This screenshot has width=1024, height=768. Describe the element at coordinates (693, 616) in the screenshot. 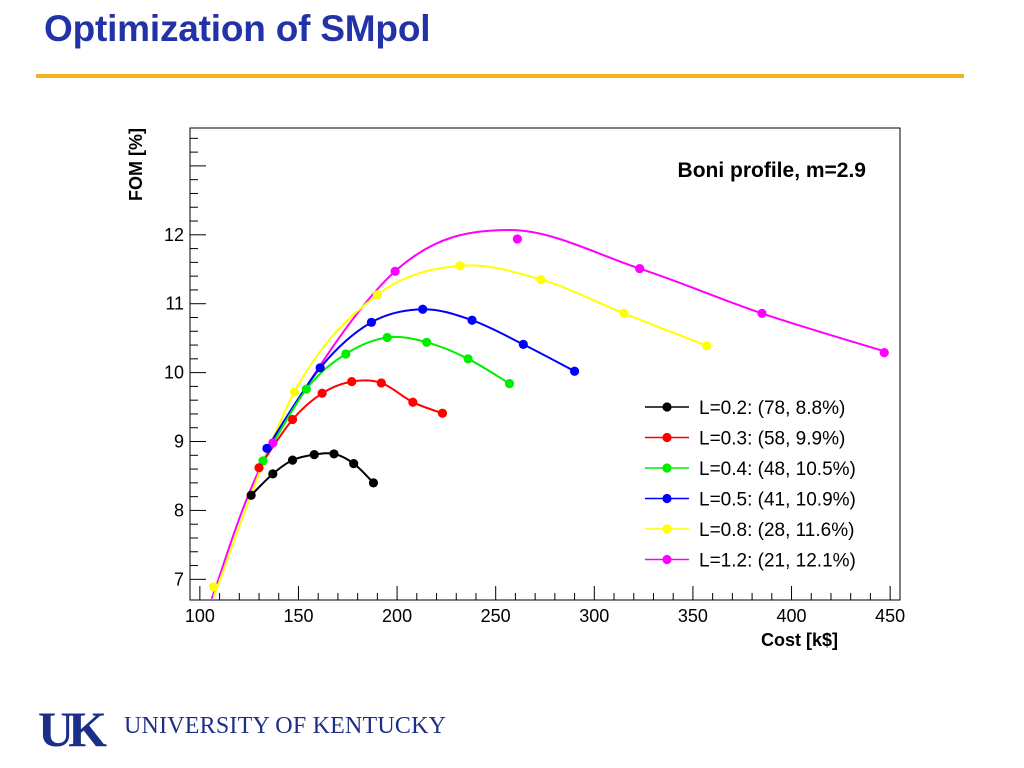

I see `x-tick-label: 350` at that location.